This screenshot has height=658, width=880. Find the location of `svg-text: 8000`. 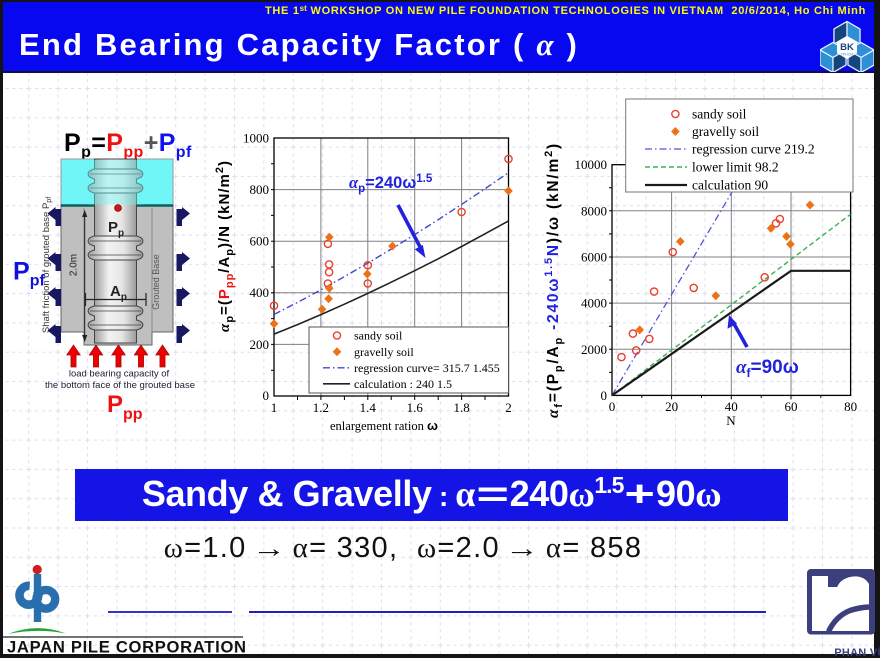

svg-text: 8000 is located at coordinates (594, 210).